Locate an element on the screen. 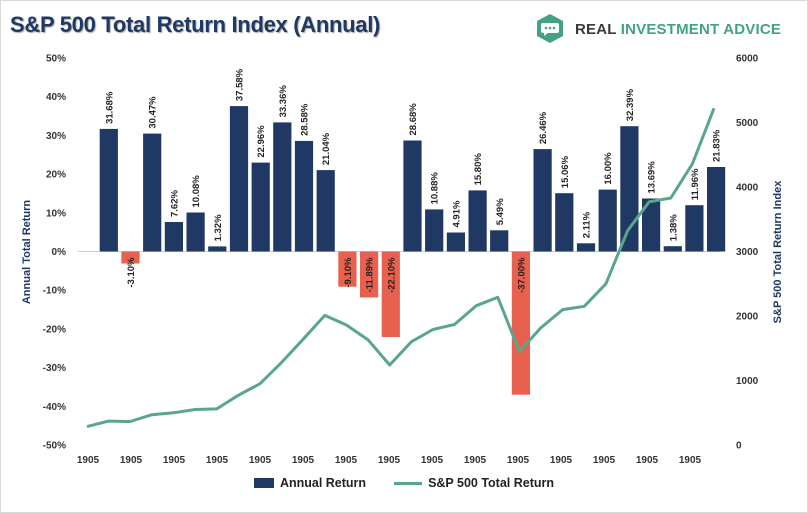 This screenshot has height=513, width=808. bar-data-label: 26.46% is located at coordinates (543, 127).